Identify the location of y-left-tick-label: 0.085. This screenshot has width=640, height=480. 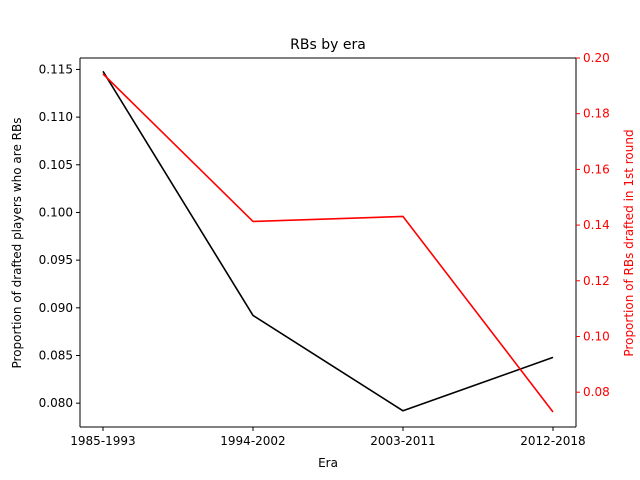
(56, 355).